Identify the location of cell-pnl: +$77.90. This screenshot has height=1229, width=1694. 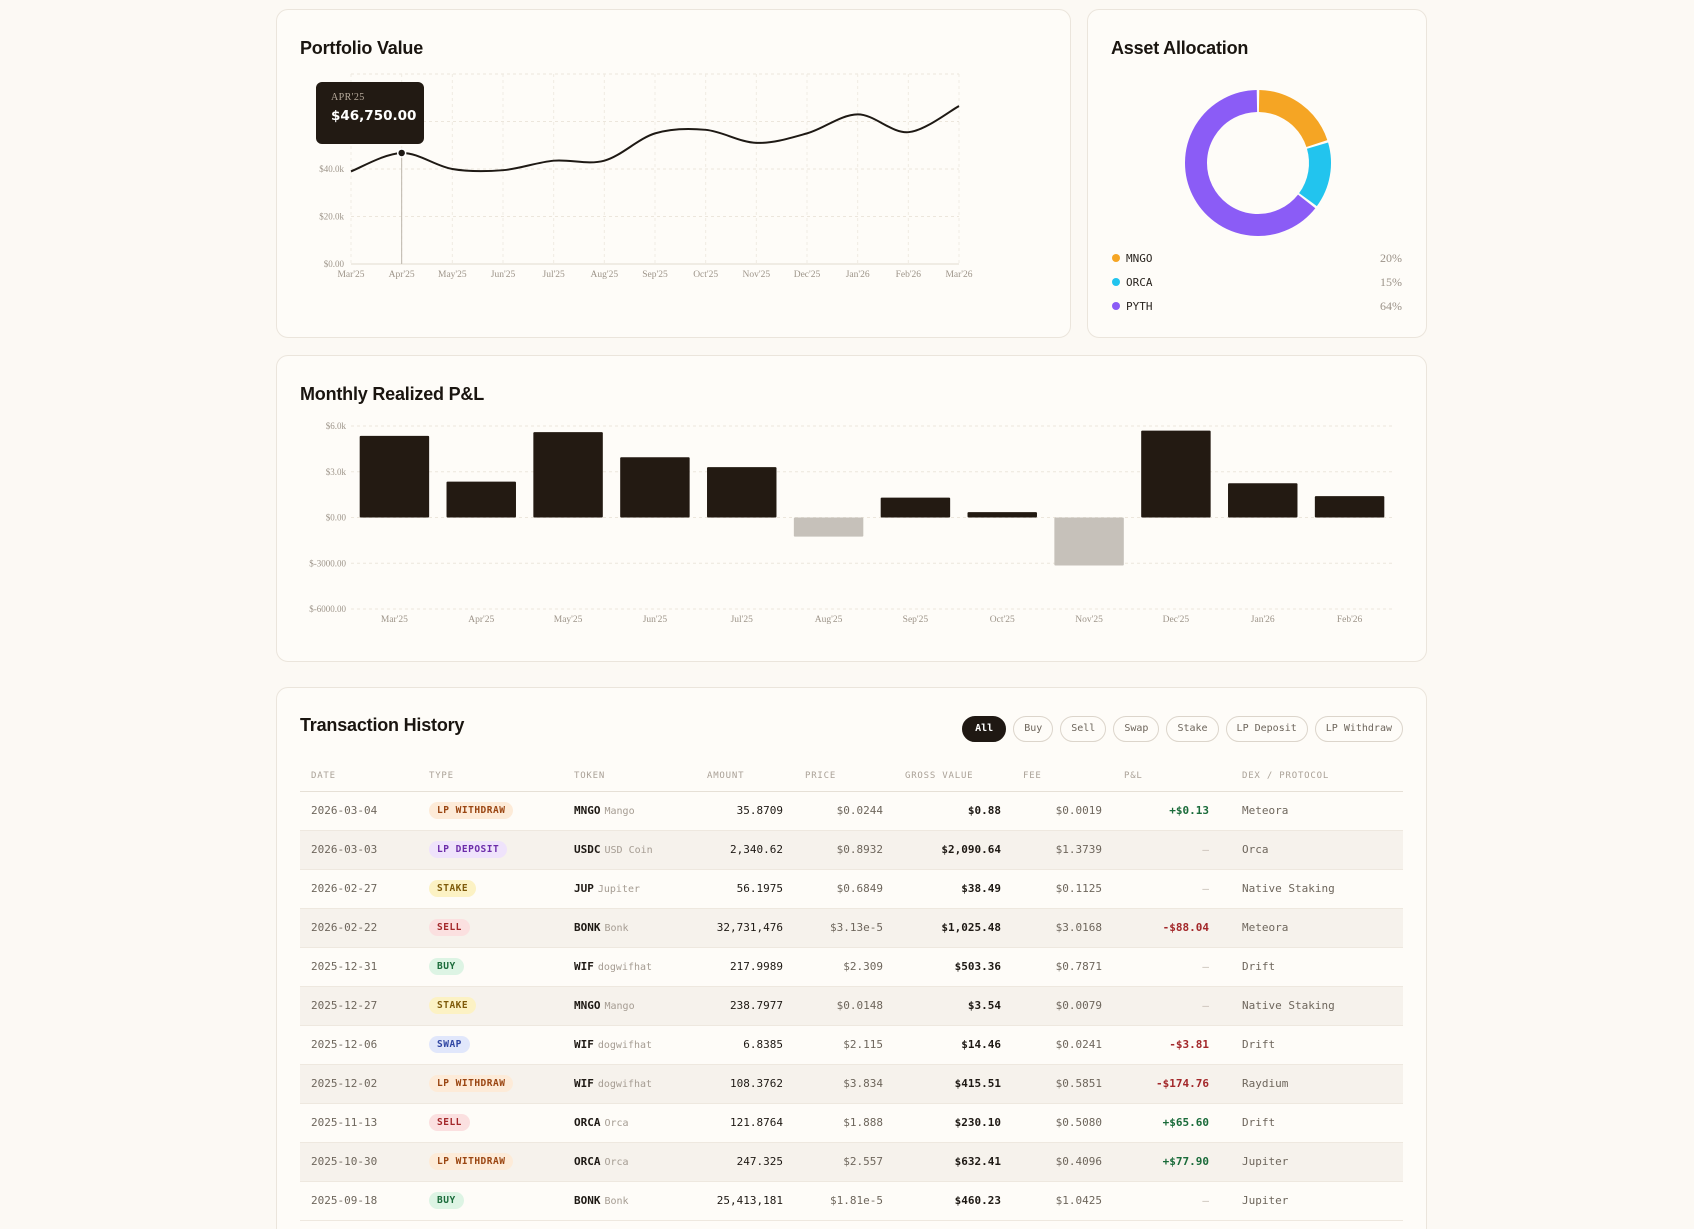
(1166, 1162).